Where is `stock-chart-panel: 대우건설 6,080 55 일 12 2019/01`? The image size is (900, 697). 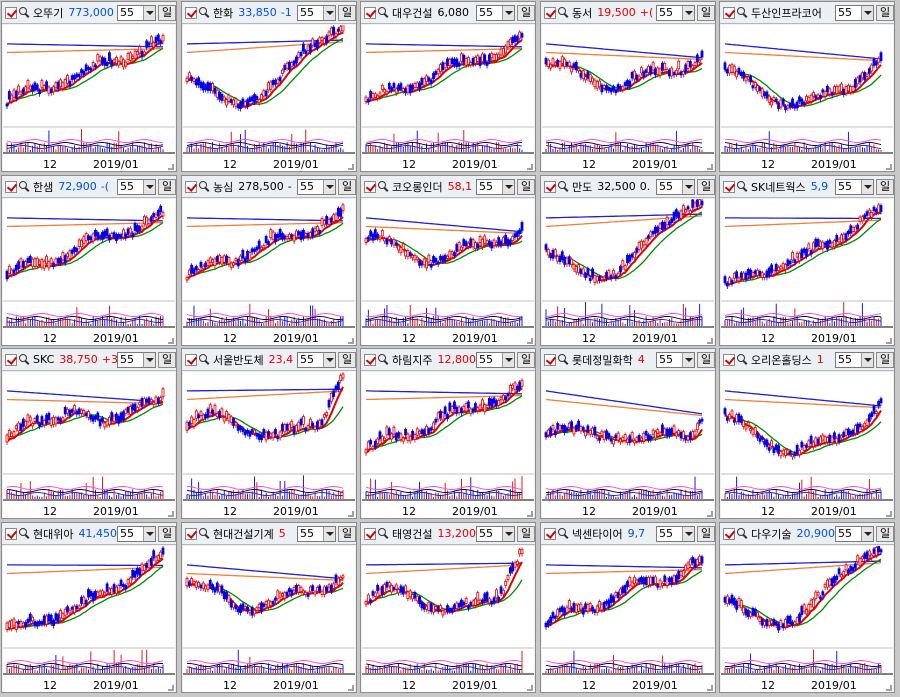
stock-chart-panel: 대우건설 6,080 55 일 12 2019/01 is located at coordinates (448, 86).